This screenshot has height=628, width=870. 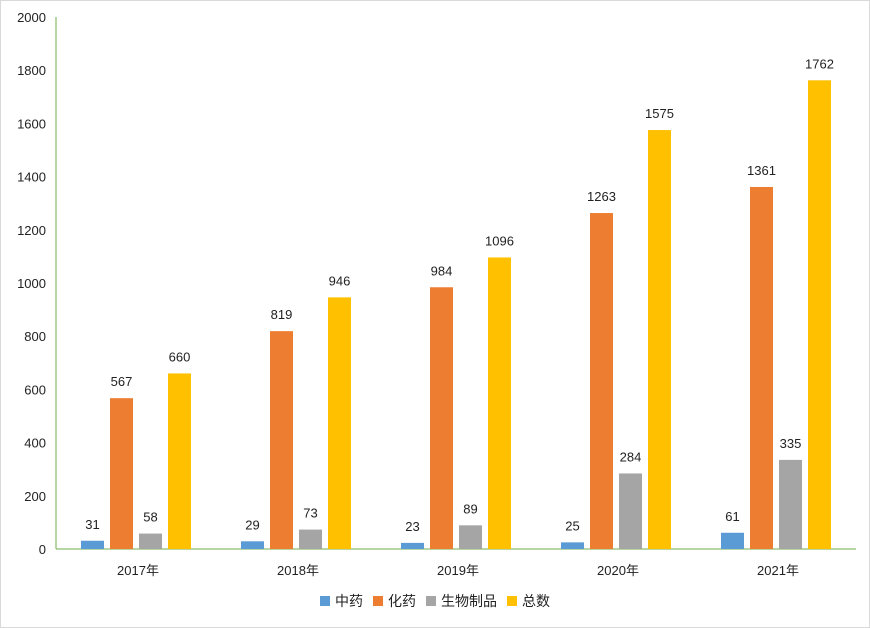 I want to click on data-label: 1096, so click(x=499, y=240).